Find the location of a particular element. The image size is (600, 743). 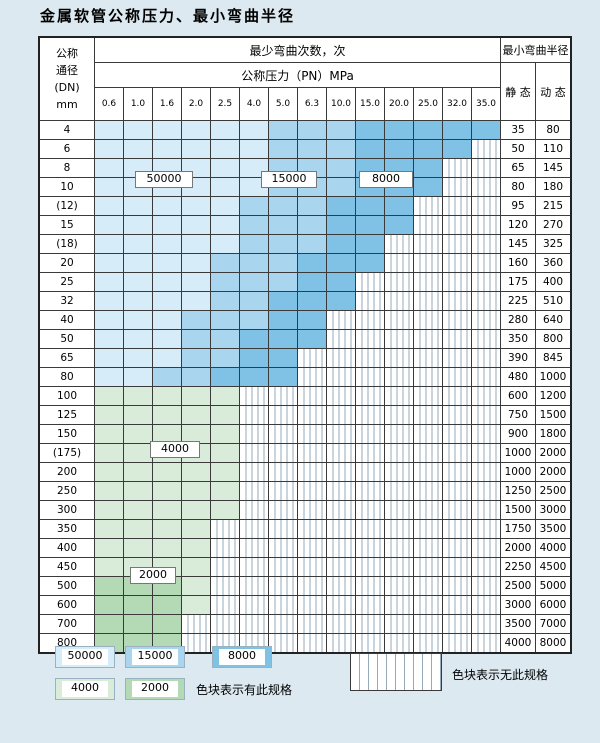

static-radius-cell: 480 is located at coordinates (518, 377).